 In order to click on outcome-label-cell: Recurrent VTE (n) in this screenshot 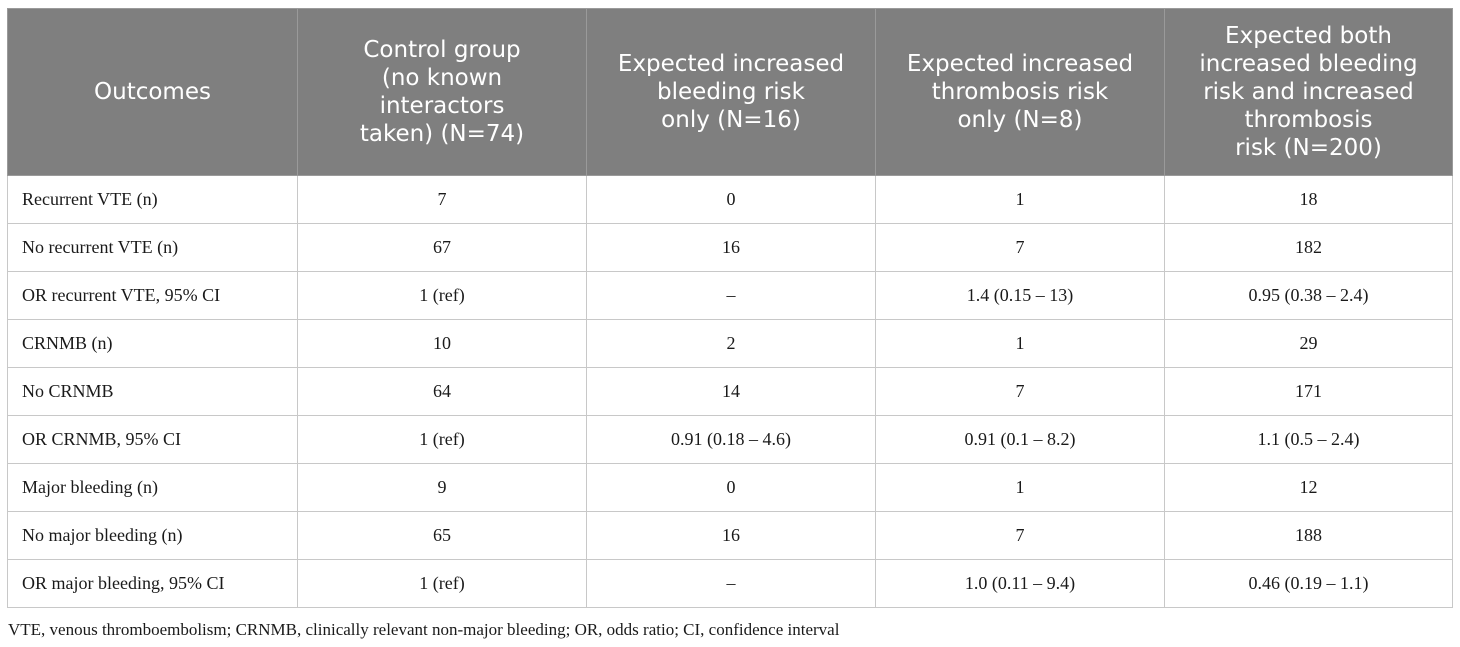, I will do `click(152, 199)`.